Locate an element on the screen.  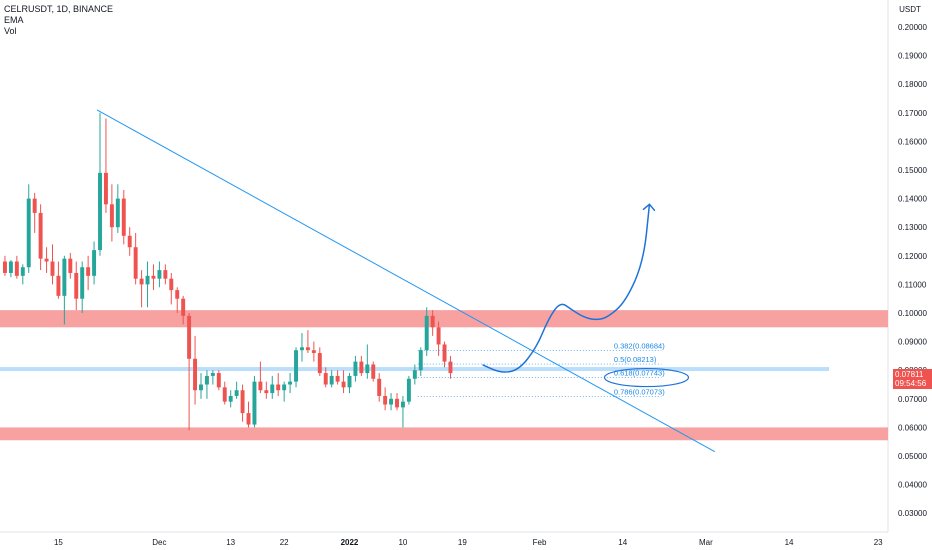
price-tick-label: 0.03000 is located at coordinates (912, 513).